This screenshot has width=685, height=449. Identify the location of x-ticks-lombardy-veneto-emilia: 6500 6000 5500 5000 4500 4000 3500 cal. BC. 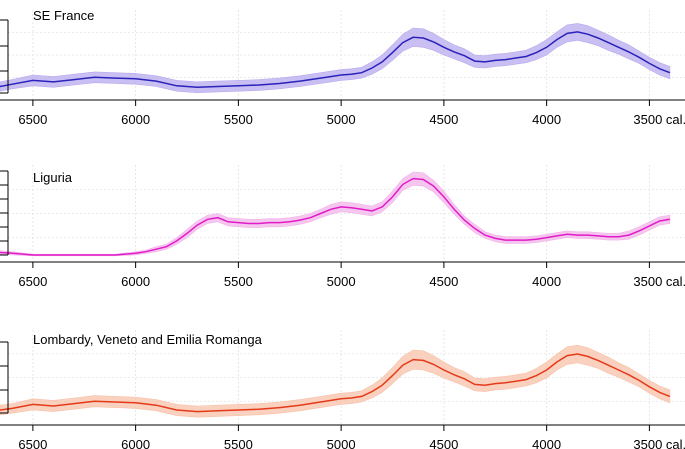
(351, 437).